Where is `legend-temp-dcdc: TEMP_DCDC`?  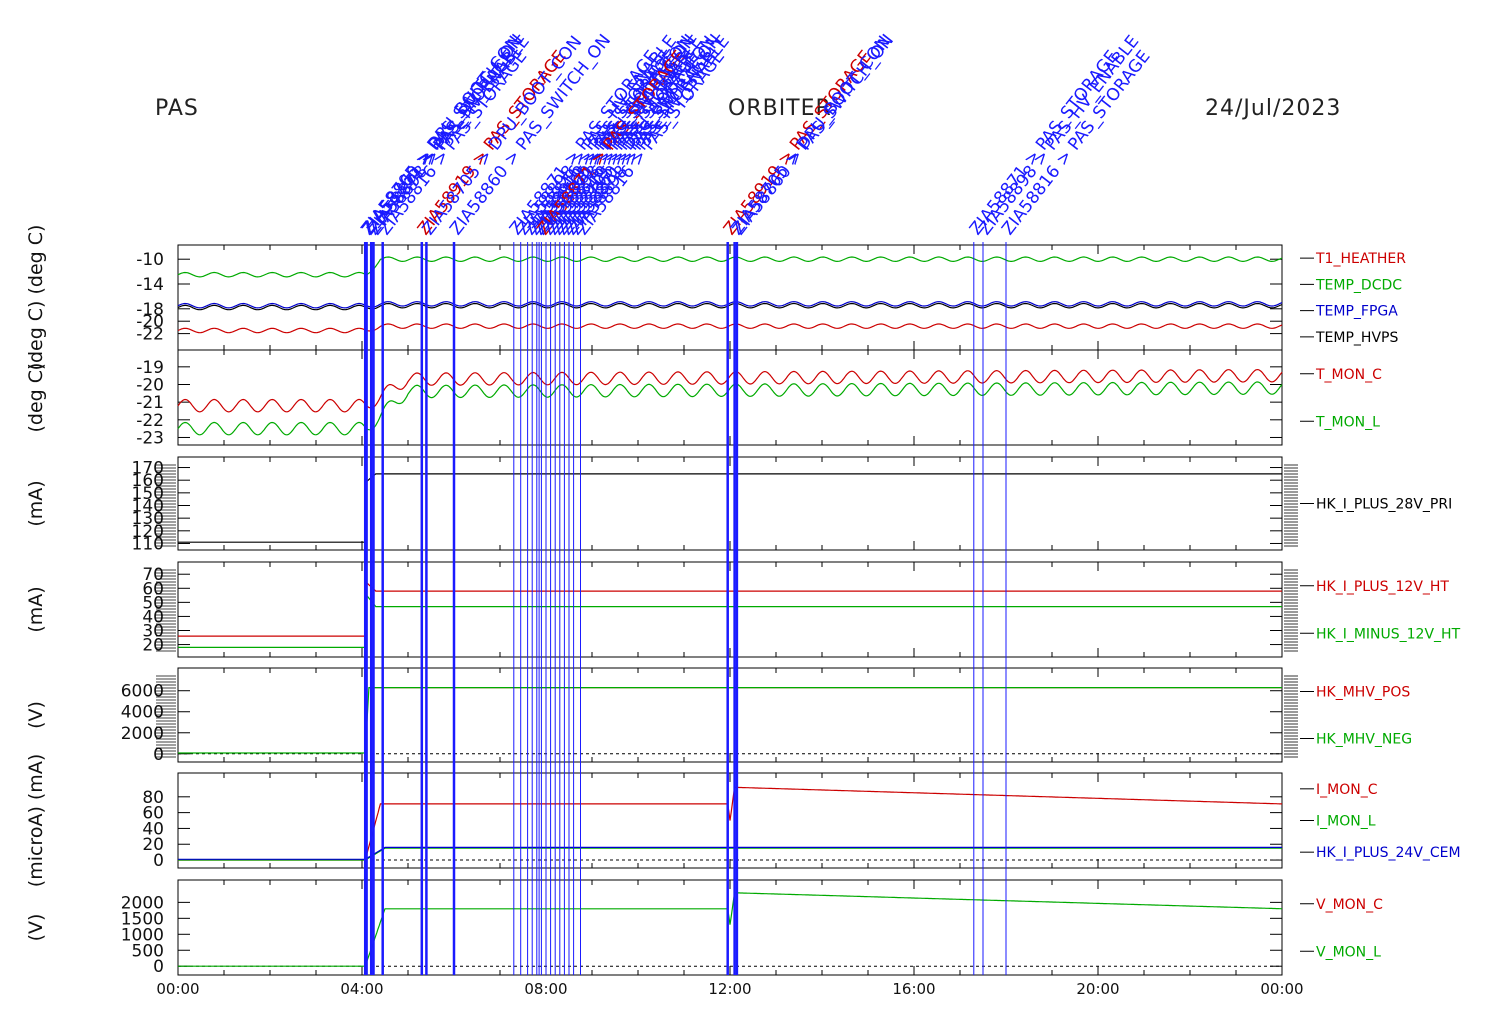
legend-temp-dcdc: TEMP_DCDC is located at coordinates (1358, 285).